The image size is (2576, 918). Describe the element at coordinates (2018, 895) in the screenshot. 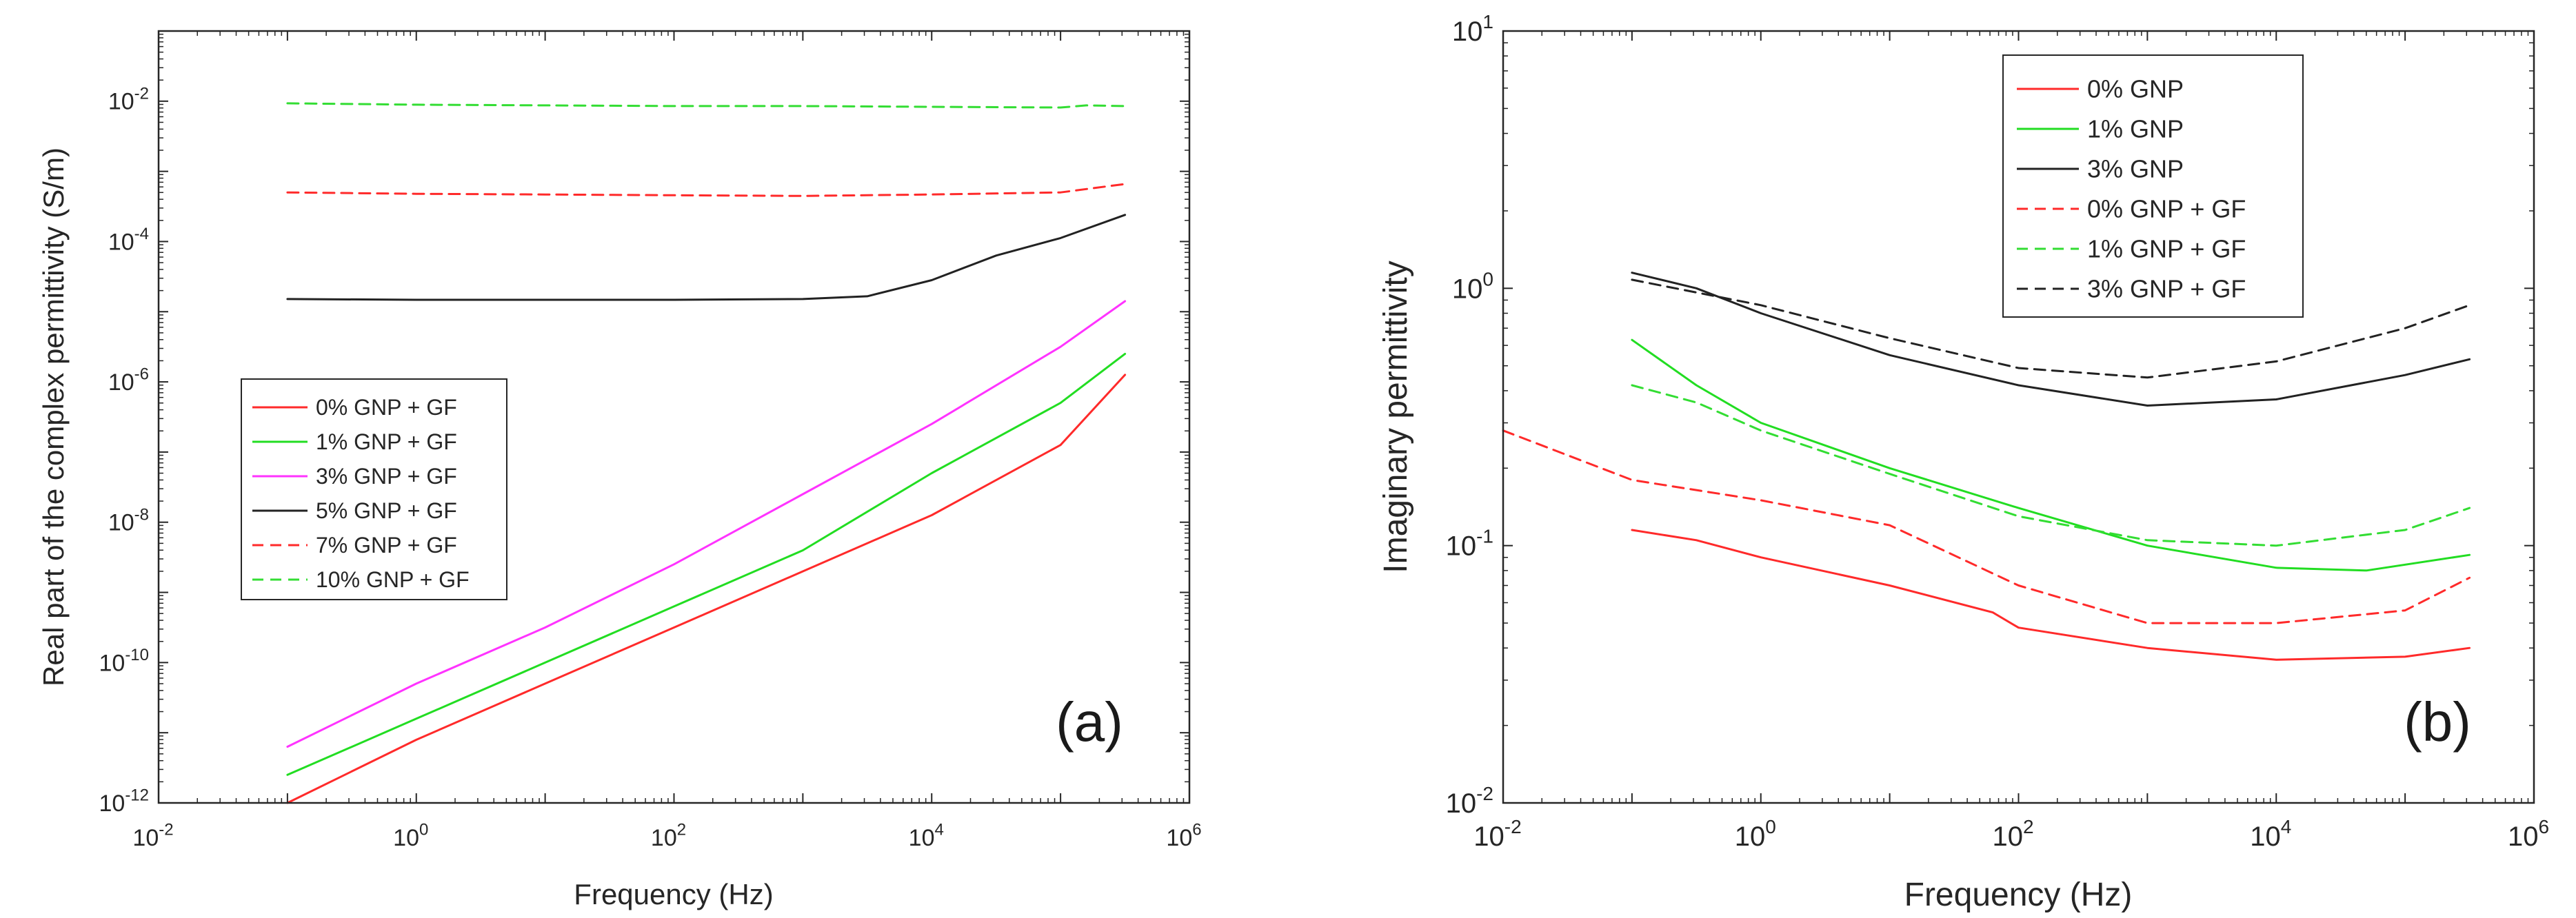

I see `x-axis-label-b: Frequency (Hz)` at that location.